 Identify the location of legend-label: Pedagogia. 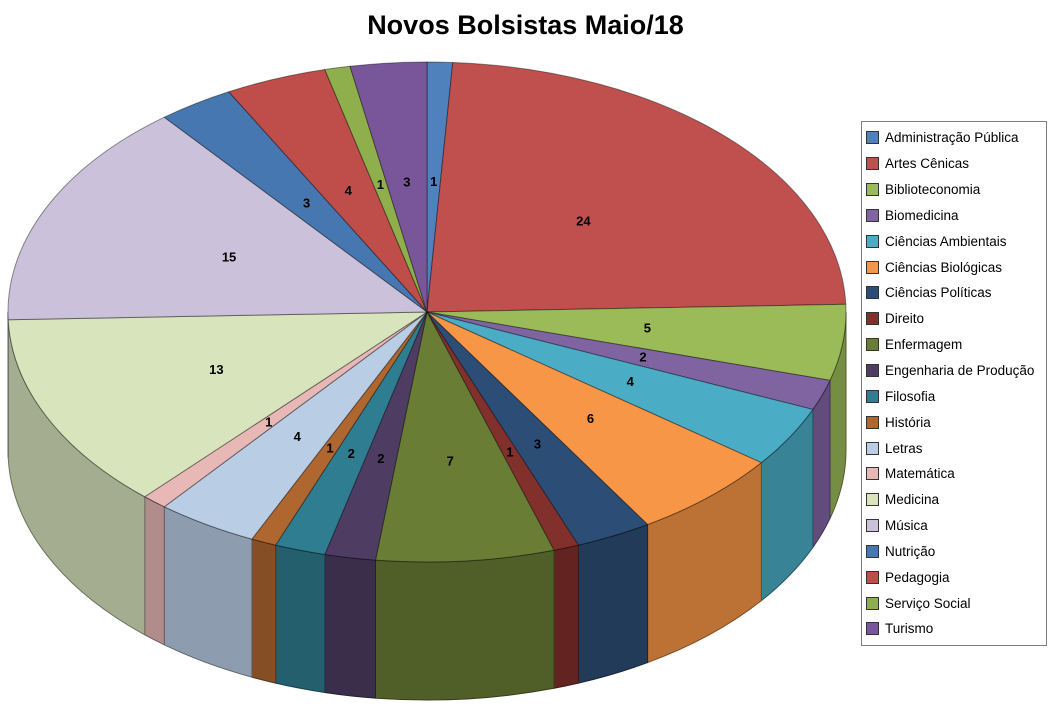
(917, 577).